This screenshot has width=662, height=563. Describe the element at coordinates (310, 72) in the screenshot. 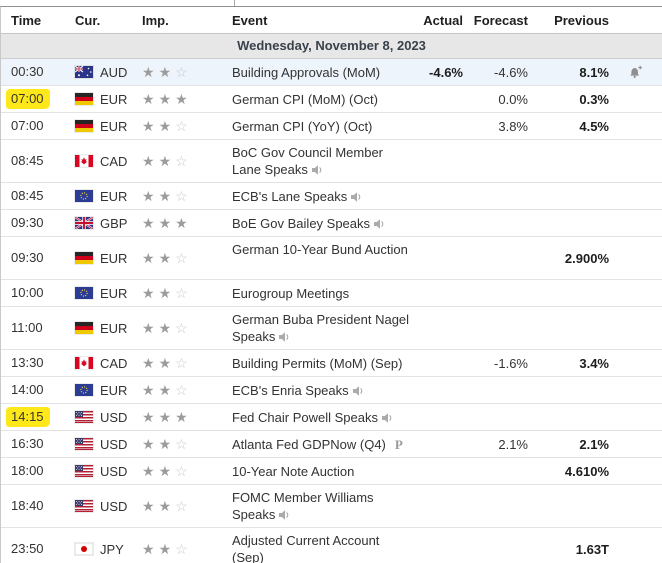

I see `event-link: Building Approvals (MoM)` at that location.